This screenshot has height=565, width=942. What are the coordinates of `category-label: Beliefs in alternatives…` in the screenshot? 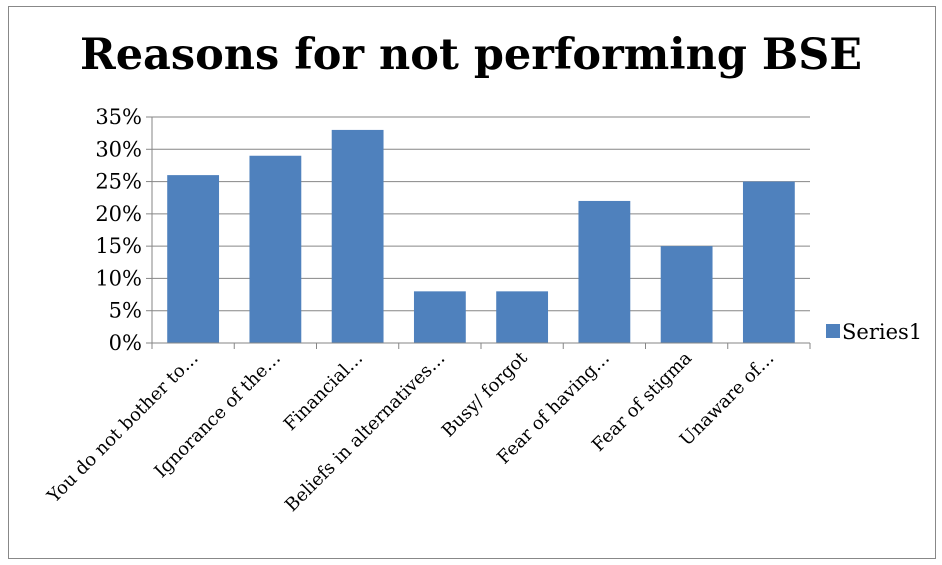 It's located at (365, 432).